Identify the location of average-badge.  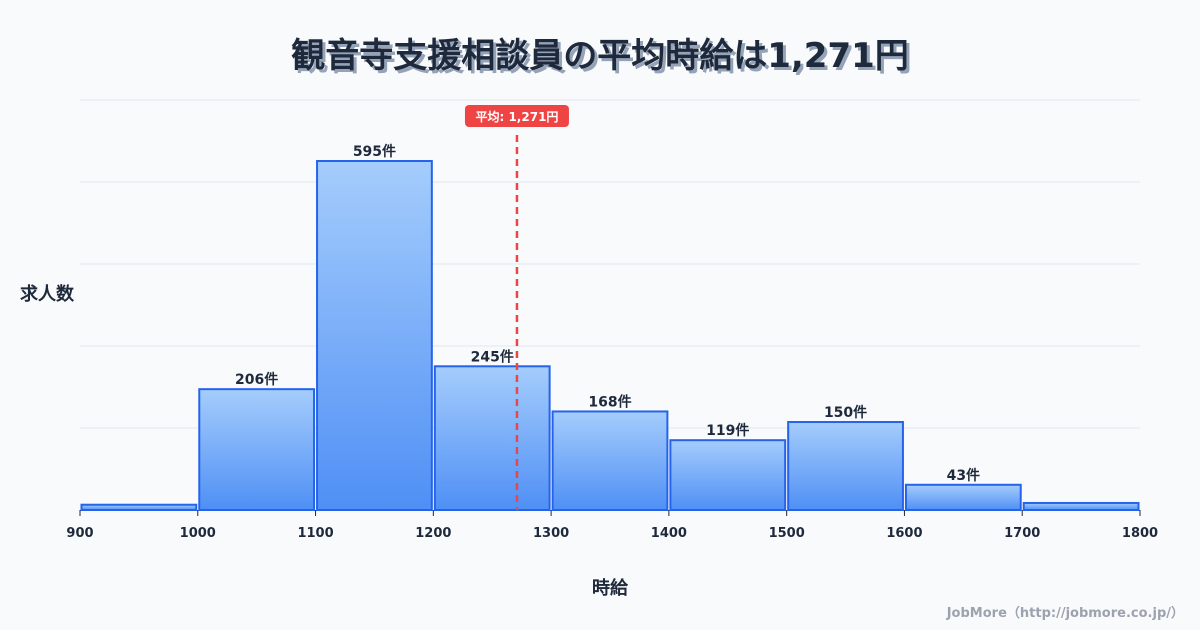
(516, 116).